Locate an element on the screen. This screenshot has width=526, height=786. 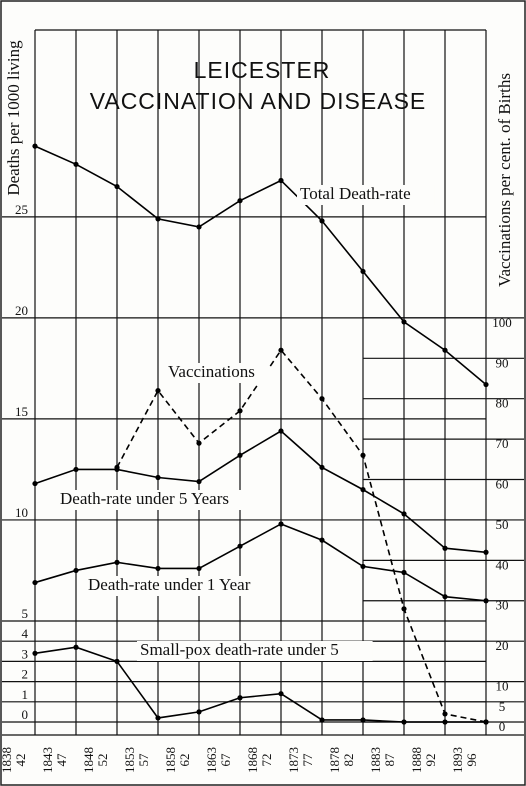
chart-title: LEICESTER is located at coordinates (262, 70).